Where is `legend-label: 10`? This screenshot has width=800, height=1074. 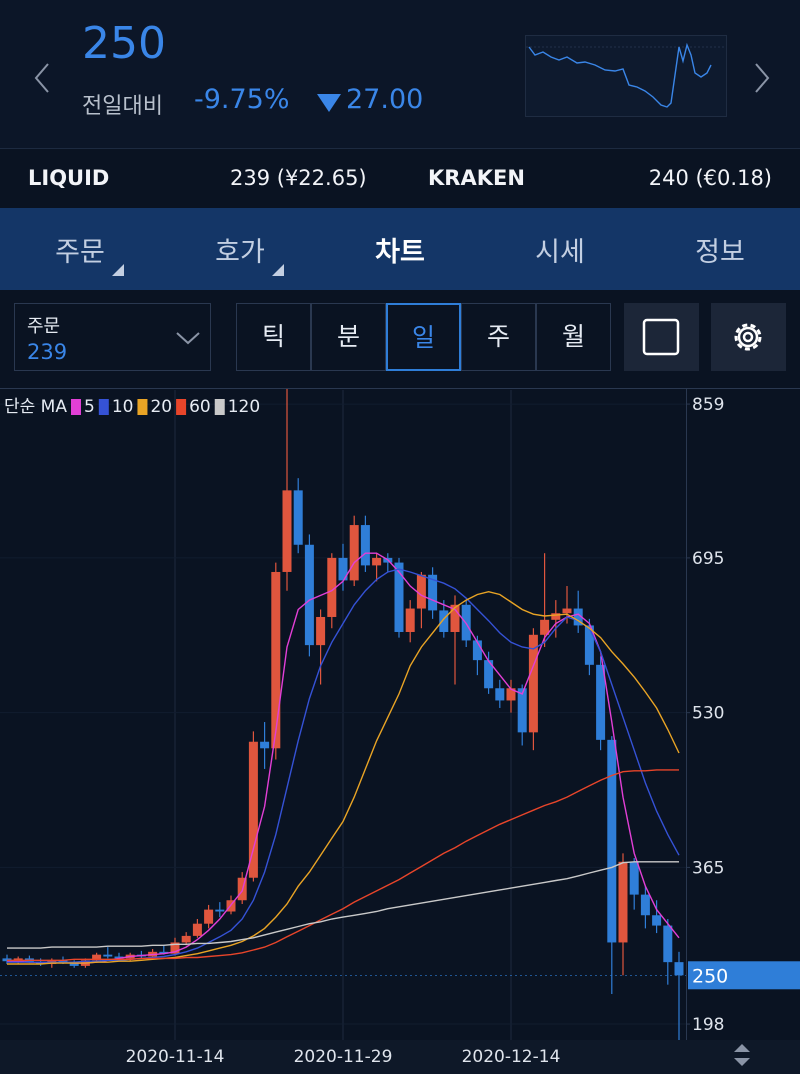 legend-label: 10 is located at coordinates (123, 407).